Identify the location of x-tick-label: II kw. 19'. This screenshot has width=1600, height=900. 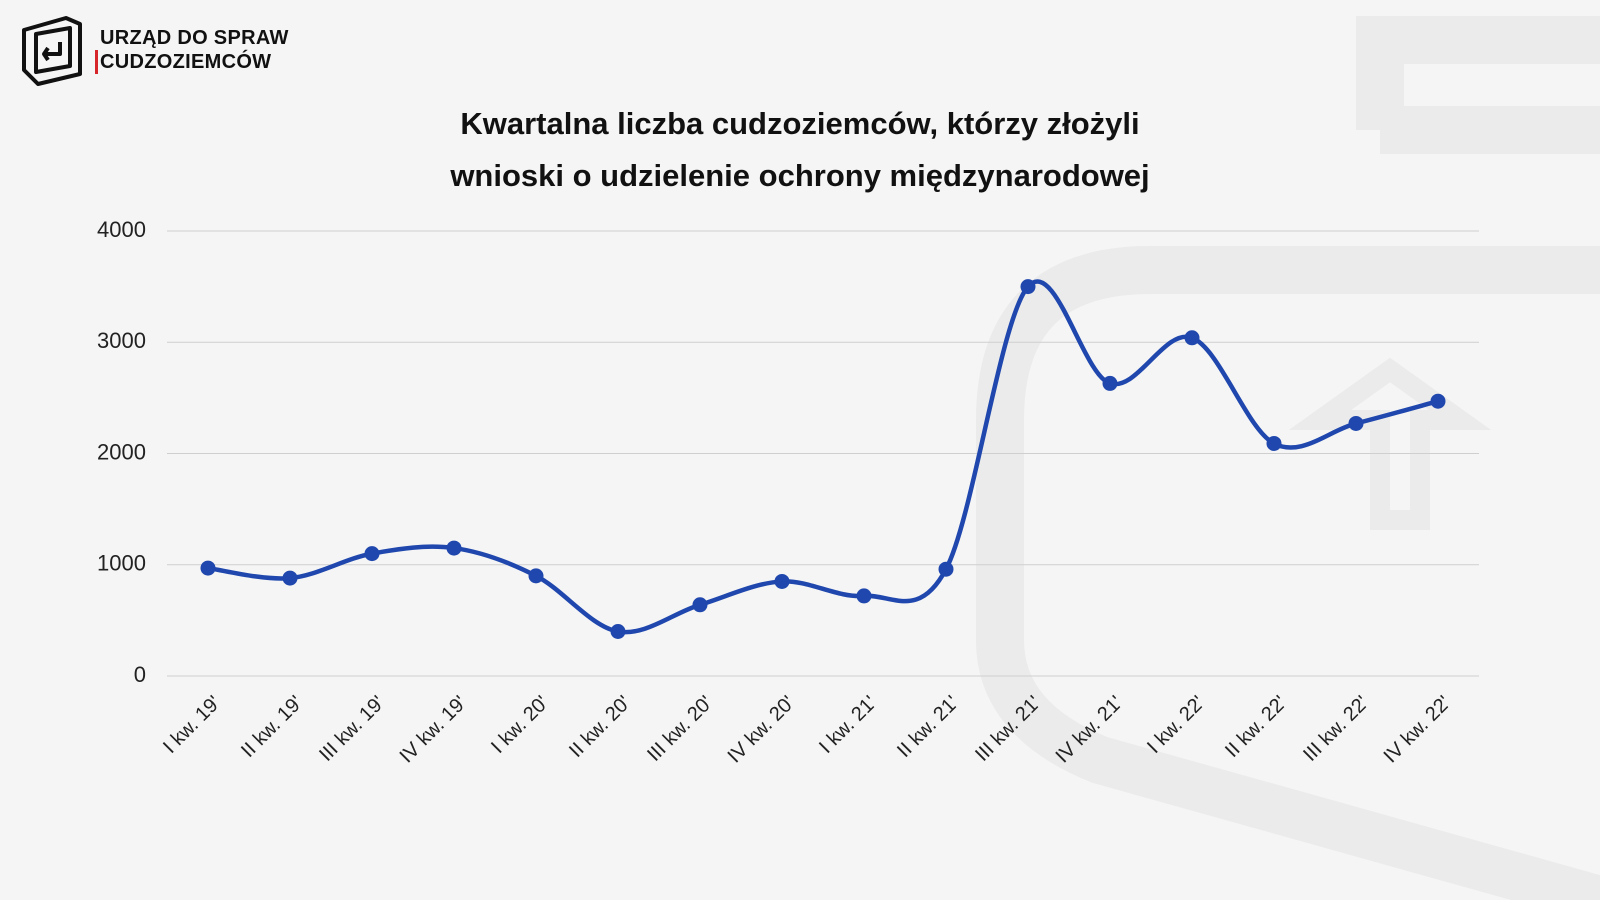
(272, 727).